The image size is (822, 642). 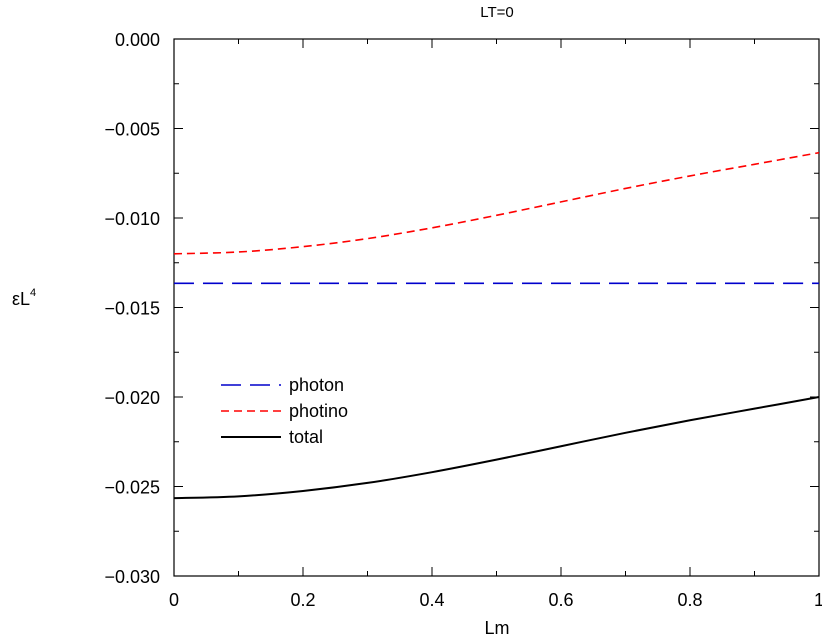 What do you see at coordinates (33, 293) in the screenshot?
I see `y-axis-label-superscript: 4` at bounding box center [33, 293].